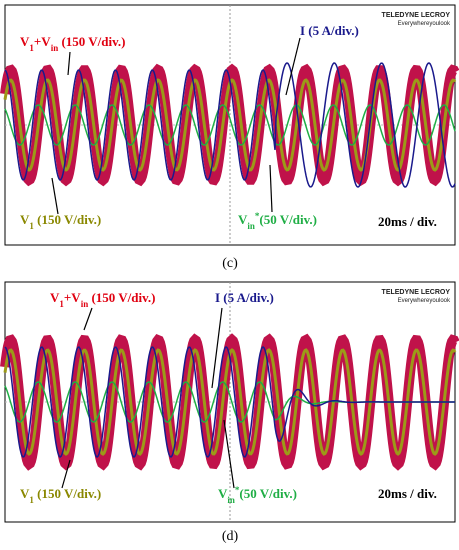 This screenshot has height=550, width=459. I want to click on caption: (c), so click(230, 263).